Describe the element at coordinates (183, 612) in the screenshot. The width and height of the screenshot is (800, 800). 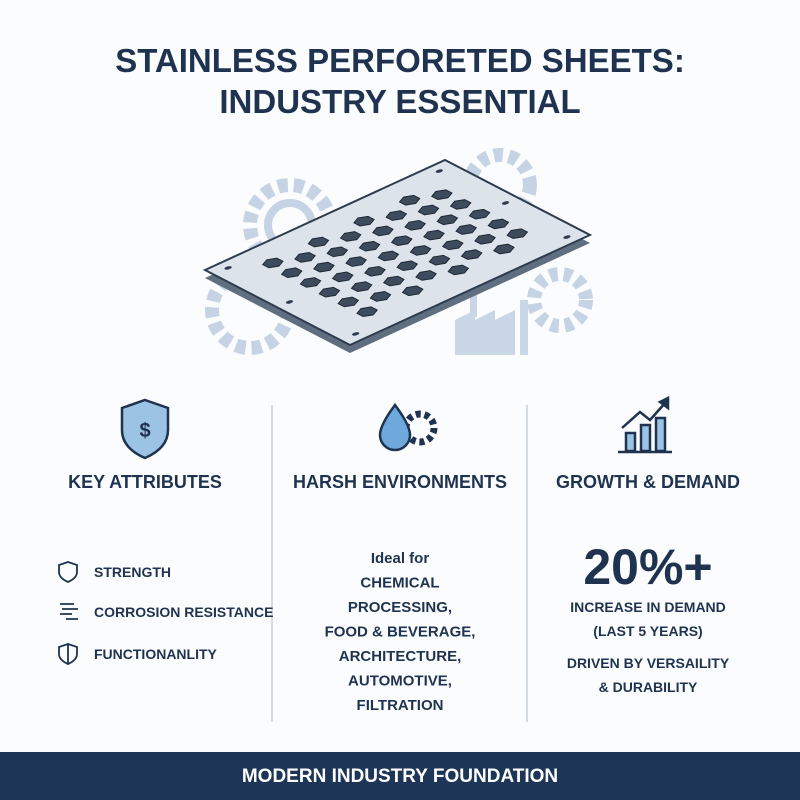
I see `attribute-item: CORROSION RESISTANCE` at that location.